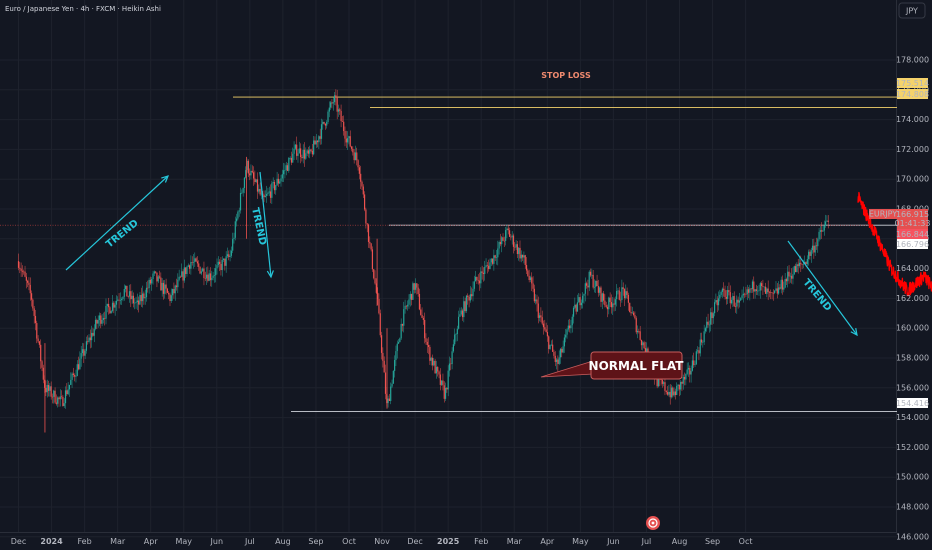 The height and width of the screenshot is (550, 932). I want to click on time-tick-label: Feb, so click(481, 541).